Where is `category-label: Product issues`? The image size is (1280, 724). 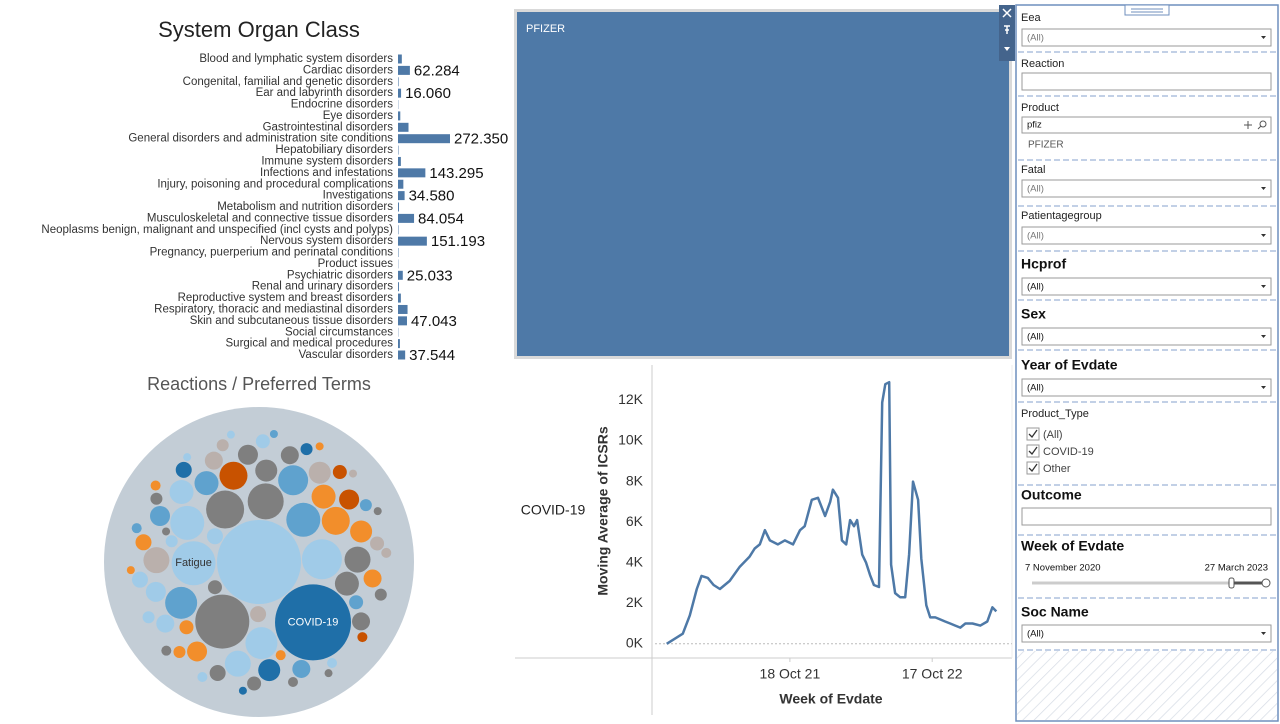
category-label: Product issues is located at coordinates (356, 264).